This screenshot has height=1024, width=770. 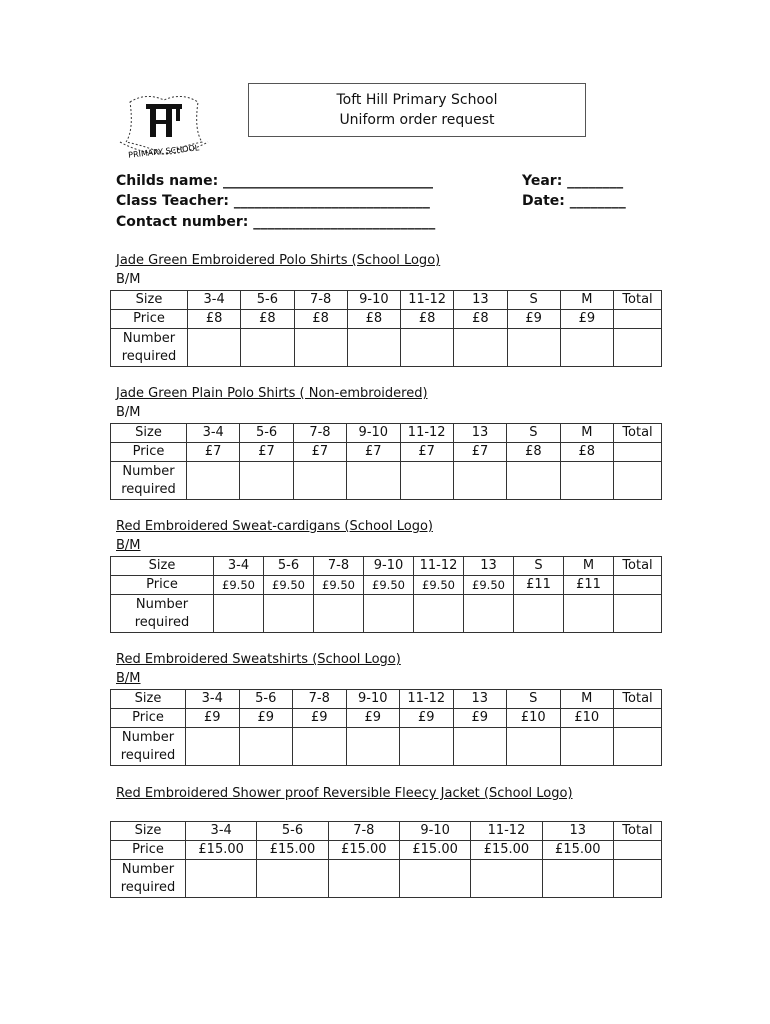 I want to click on row-label: Price, so click(x=148, y=718).